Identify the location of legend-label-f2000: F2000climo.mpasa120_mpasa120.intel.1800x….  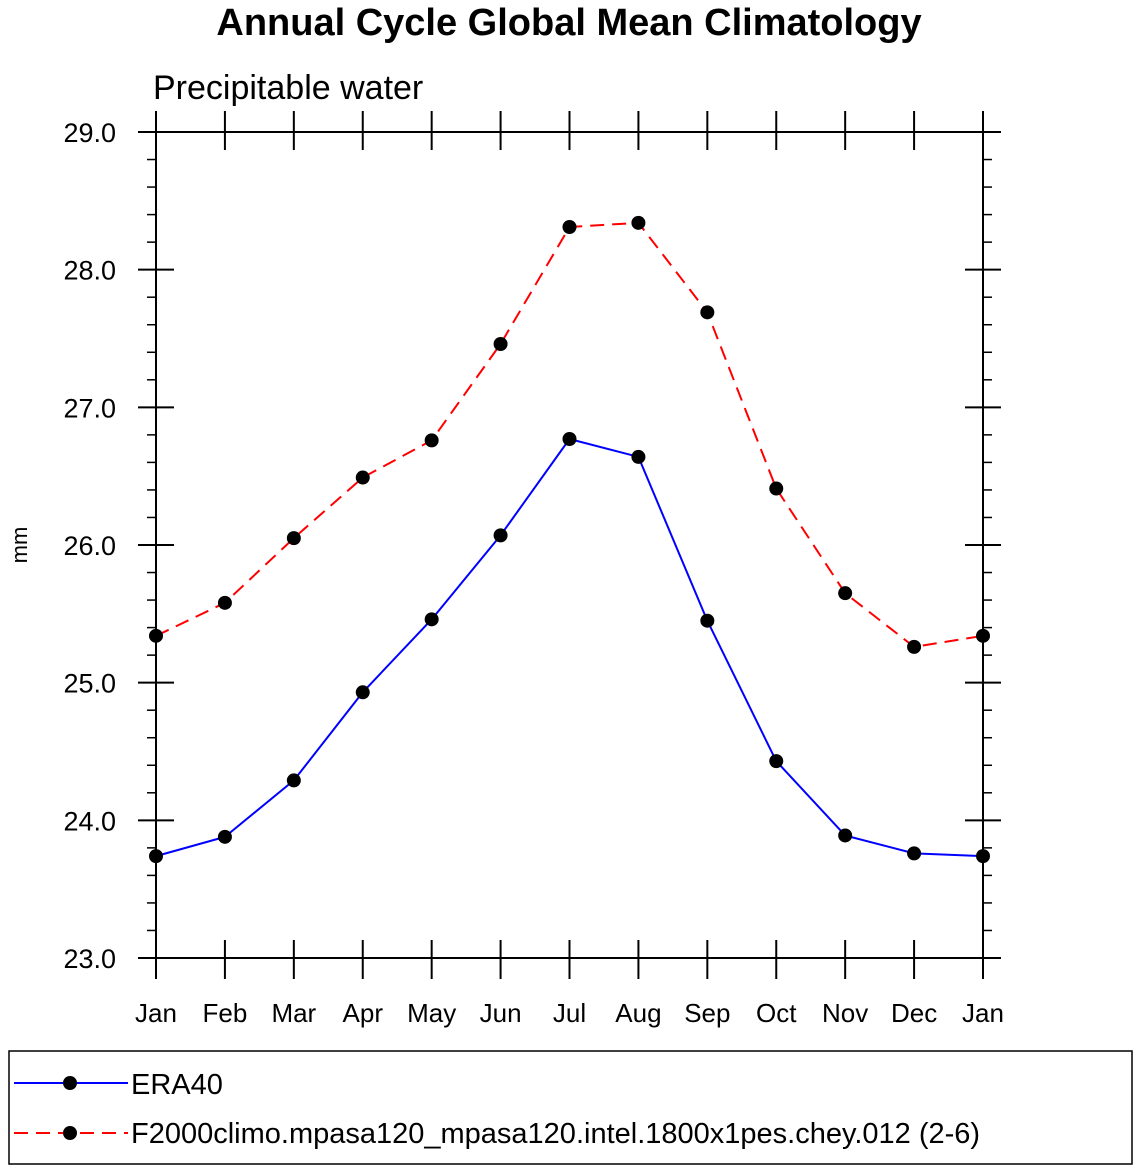
(555, 1134).